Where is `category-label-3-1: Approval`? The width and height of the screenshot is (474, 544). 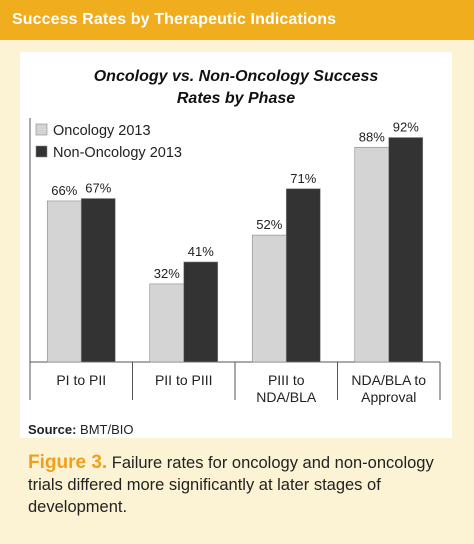 category-label-3-1: Approval is located at coordinates (388, 397).